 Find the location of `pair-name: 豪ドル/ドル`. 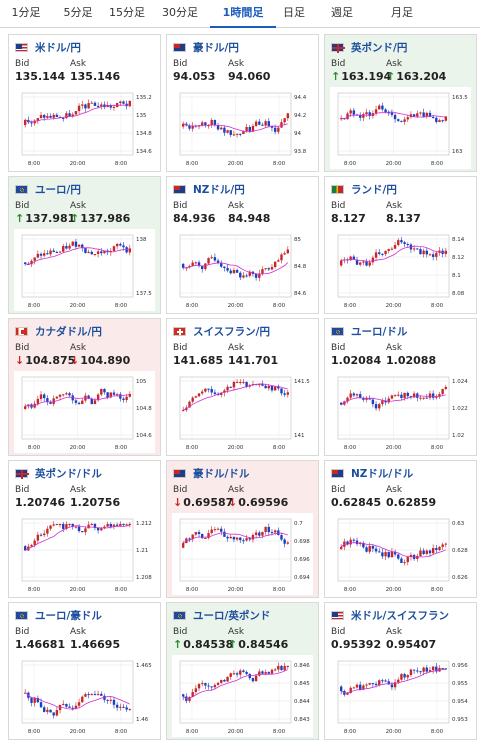

pair-name: 豪ドル/ドル is located at coordinates (221, 473).